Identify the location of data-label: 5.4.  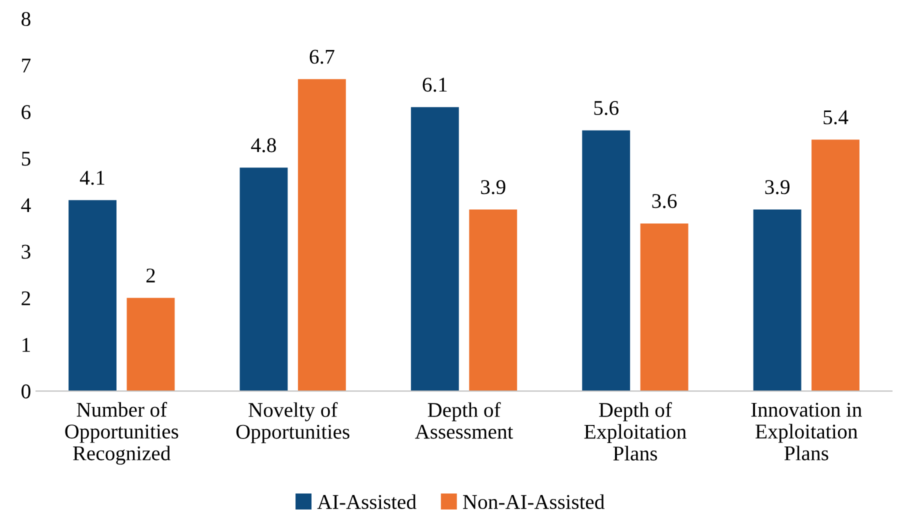
(836, 117).